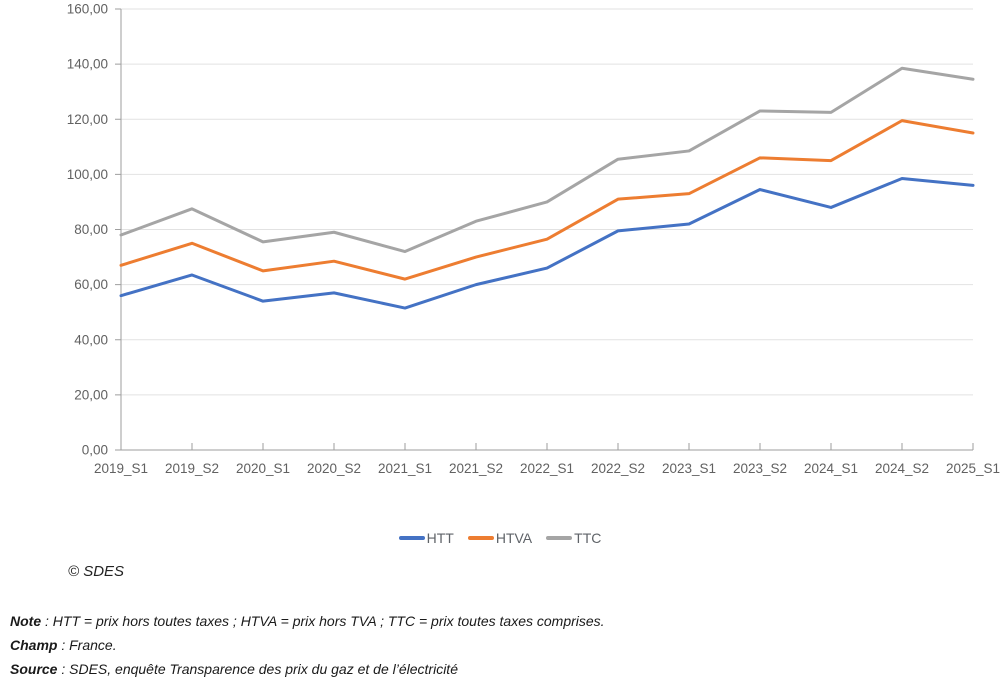 This screenshot has width=1000, height=683. What do you see at coordinates (559, 538) in the screenshot?
I see `legend-swatch-ttc` at bounding box center [559, 538].